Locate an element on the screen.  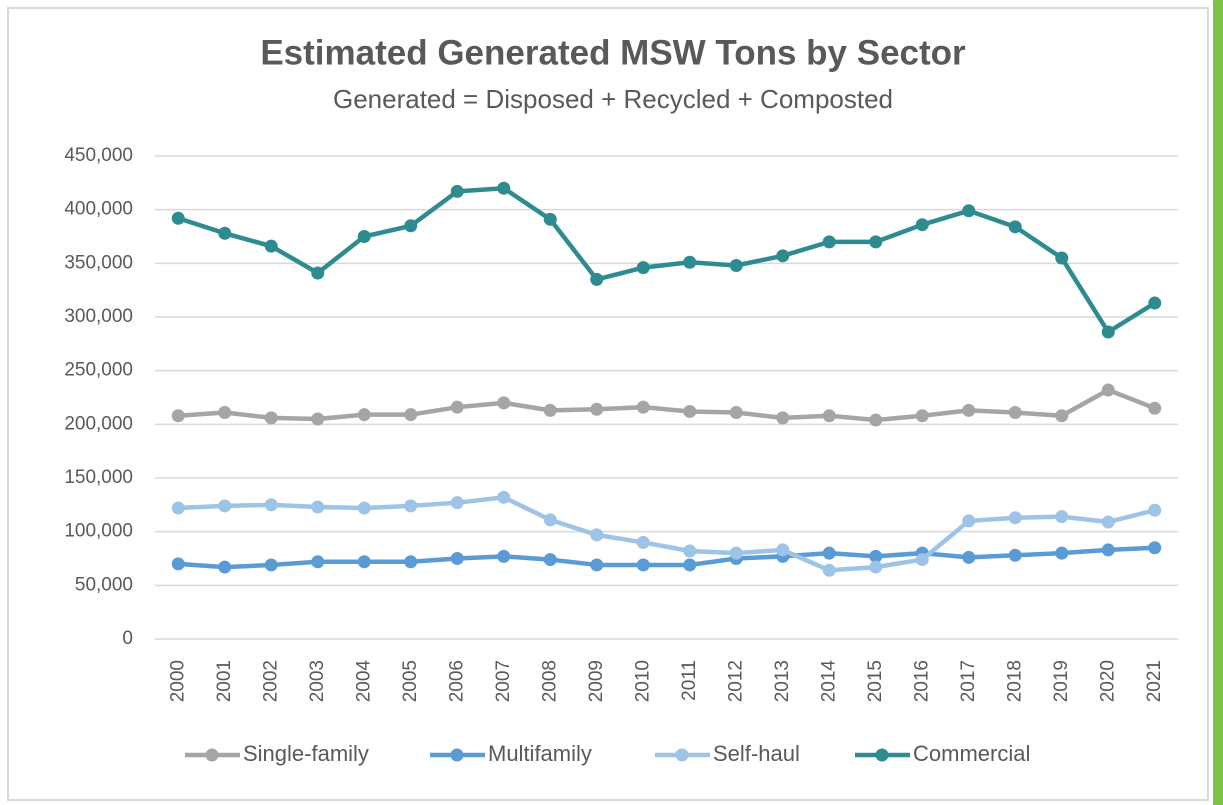
x-tick-label: 2015 is located at coordinates (875, 681).